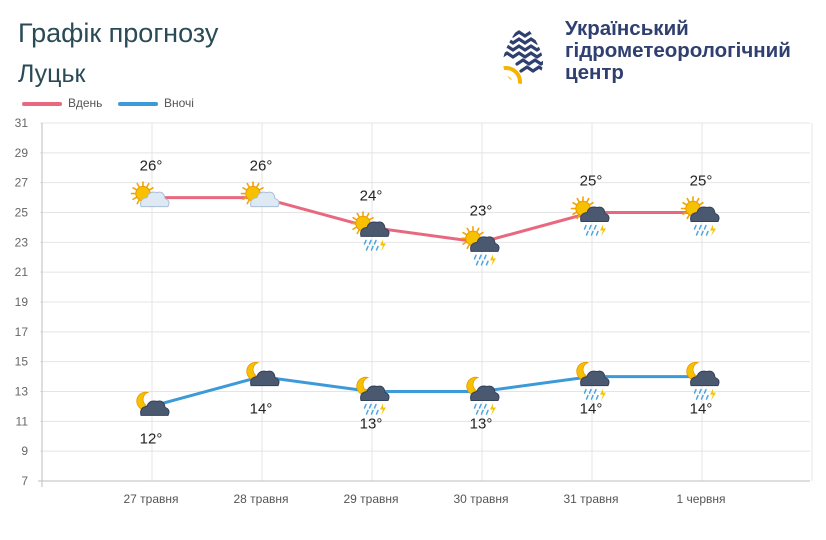 This screenshot has width=826, height=540. What do you see at coordinates (22, 272) in the screenshot?
I see `y-tick-label: 21` at bounding box center [22, 272].